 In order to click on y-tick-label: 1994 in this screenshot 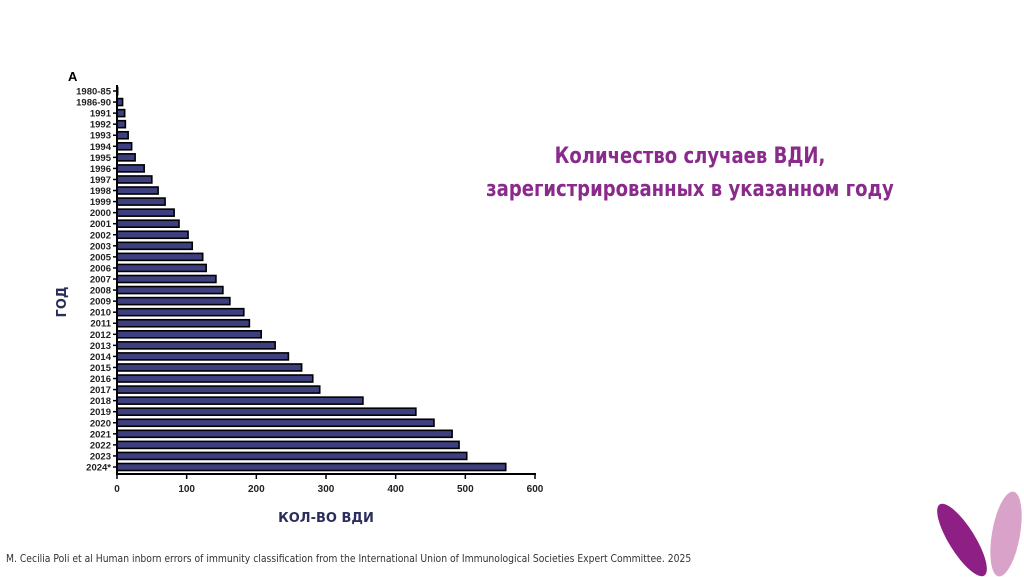, I will do `click(101, 147)`.